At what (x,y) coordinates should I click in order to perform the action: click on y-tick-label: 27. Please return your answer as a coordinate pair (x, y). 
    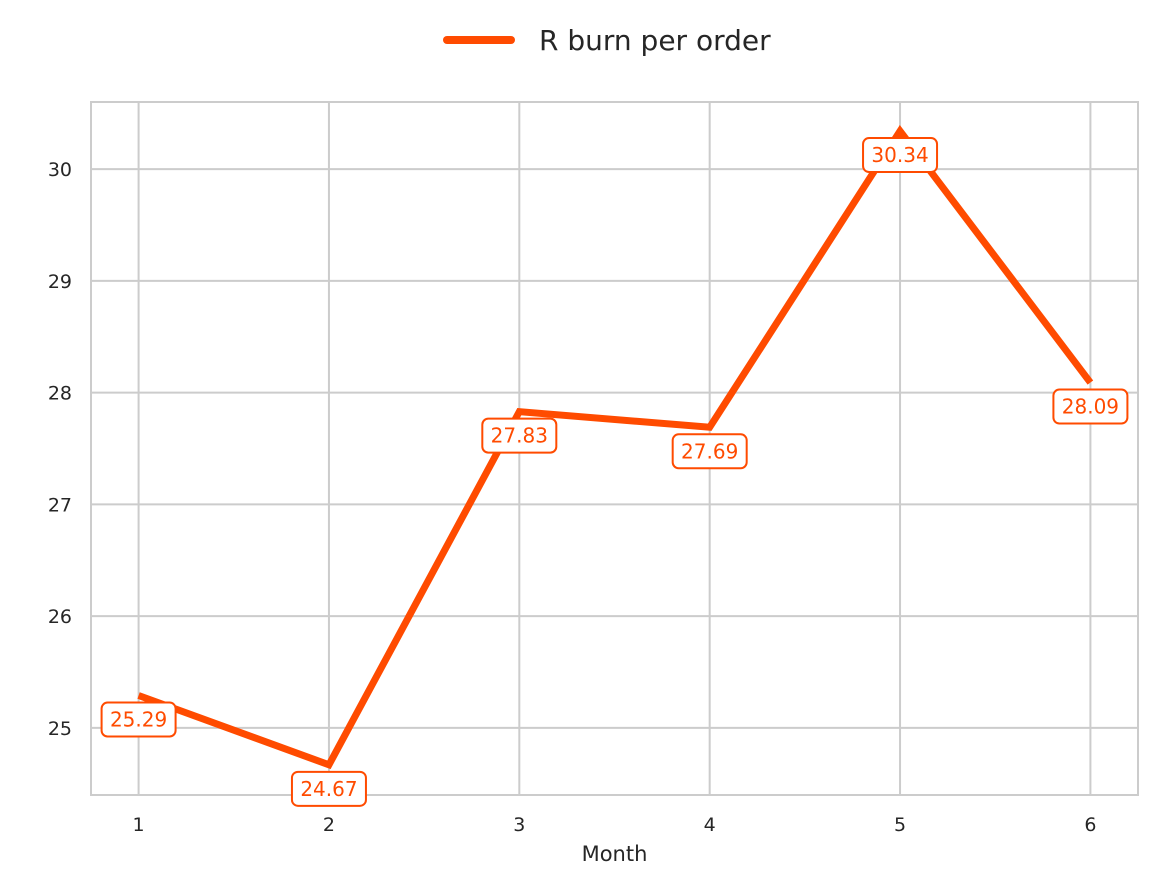
    Looking at the image, I should click on (60, 505).